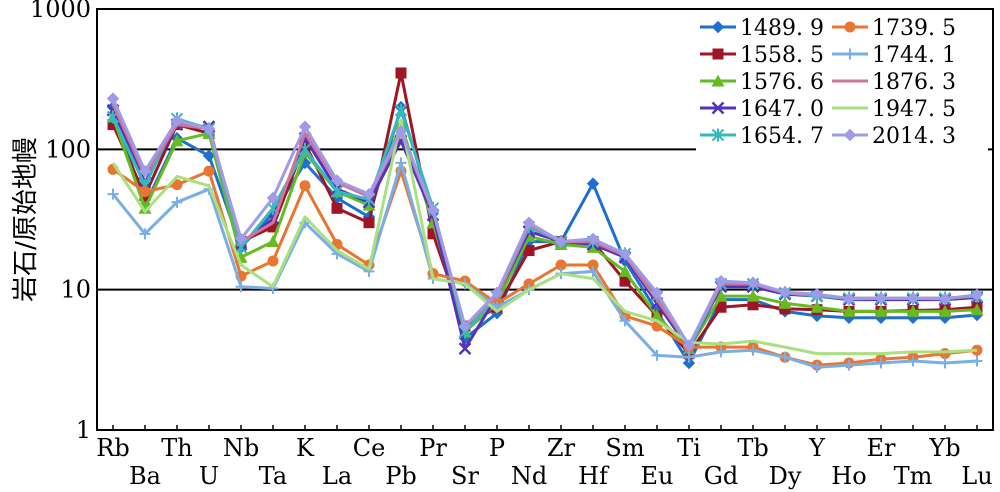 This screenshot has height=492, width=1000. I want to click on legend-label: 1489. 9, so click(782, 28).